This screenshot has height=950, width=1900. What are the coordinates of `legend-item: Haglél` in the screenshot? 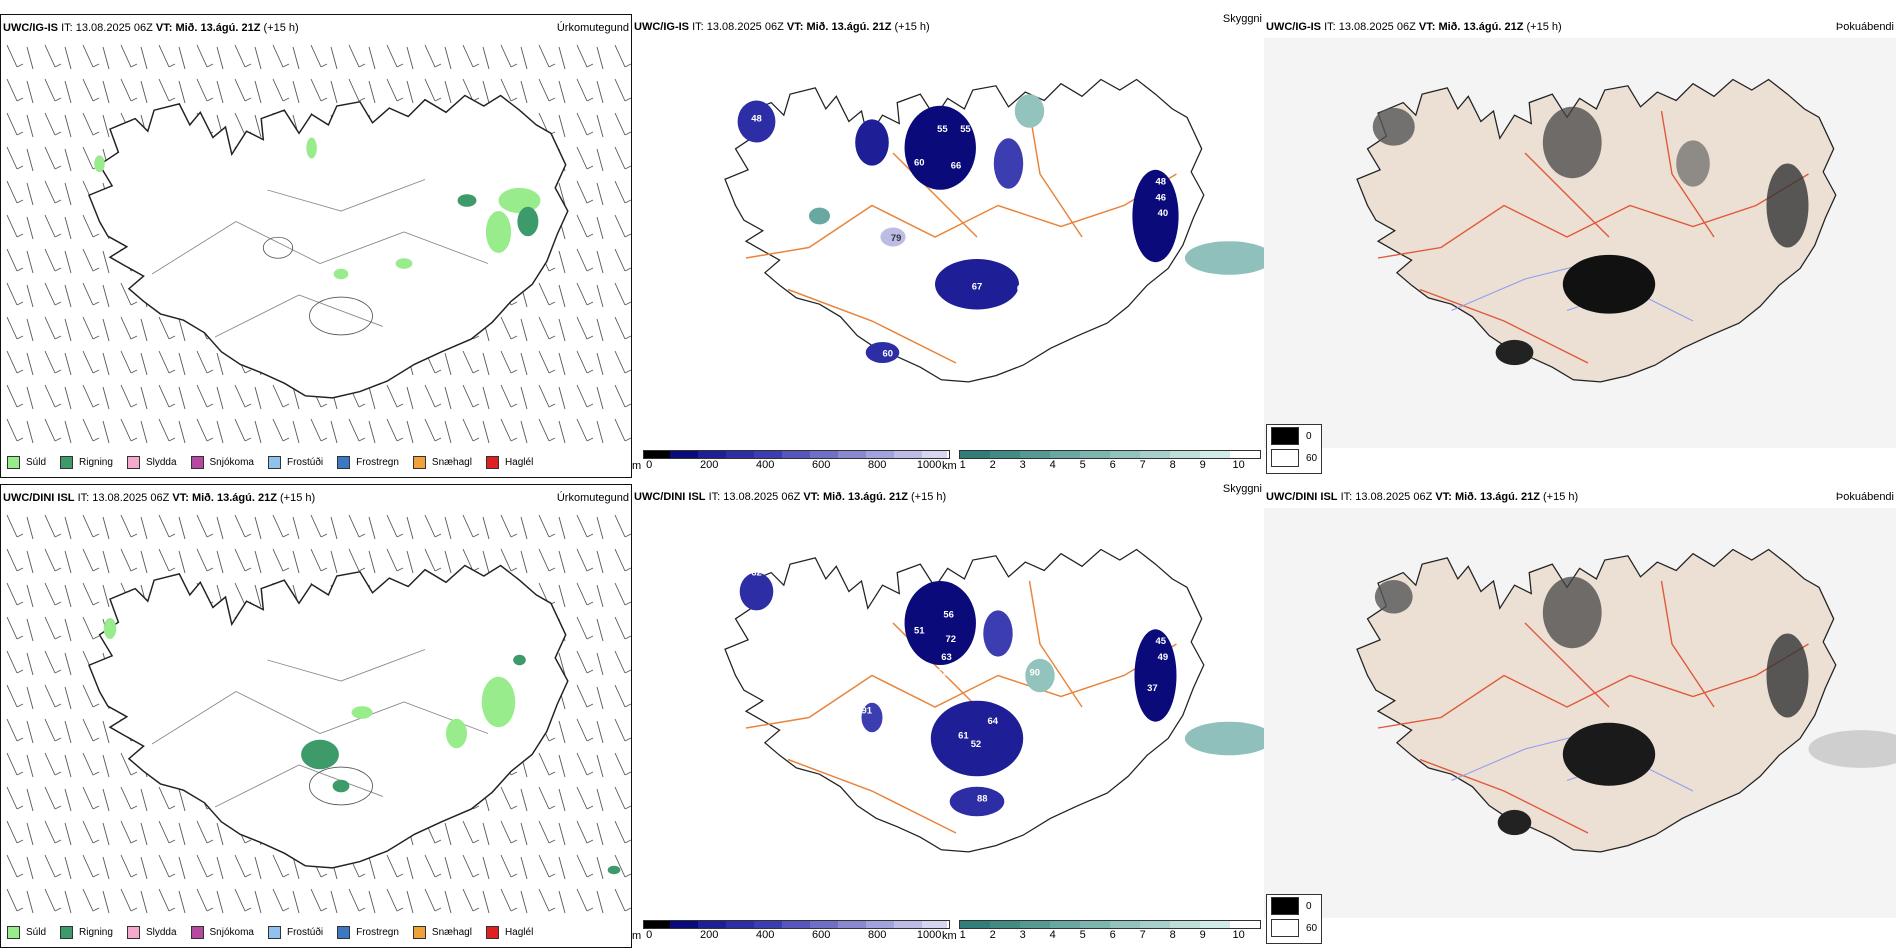 It's located at (509, 932).